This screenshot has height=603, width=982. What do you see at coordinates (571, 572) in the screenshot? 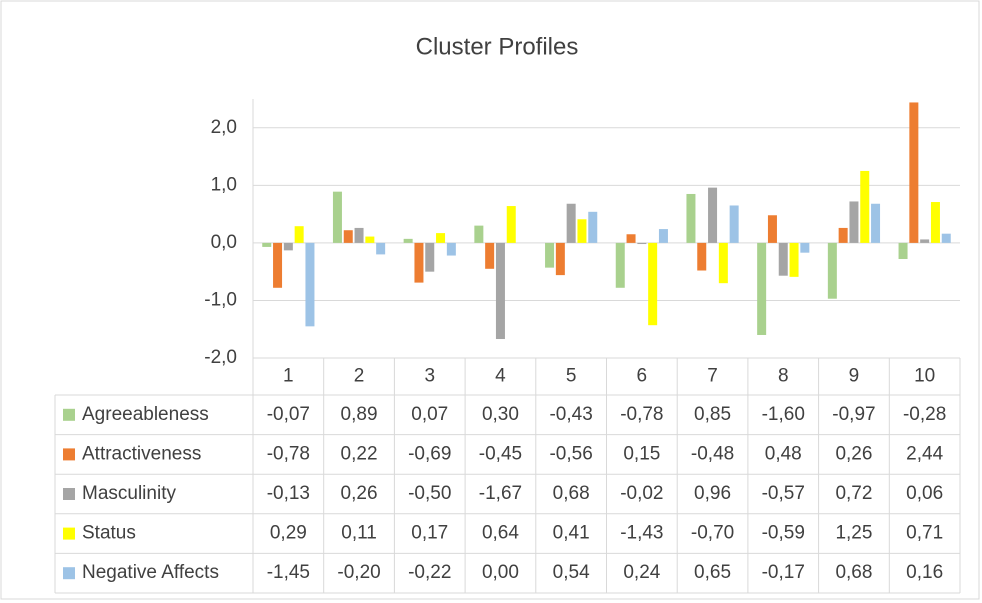
I see `table-value: 0,54` at bounding box center [571, 572].